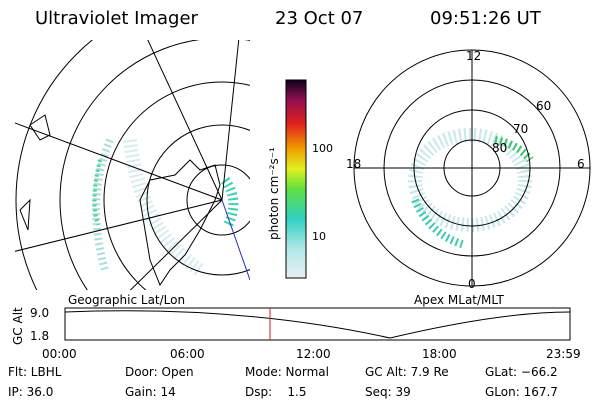 This screenshot has width=600, height=400. I want to click on left-caption: Geographic Lat/Lon, so click(126, 300).